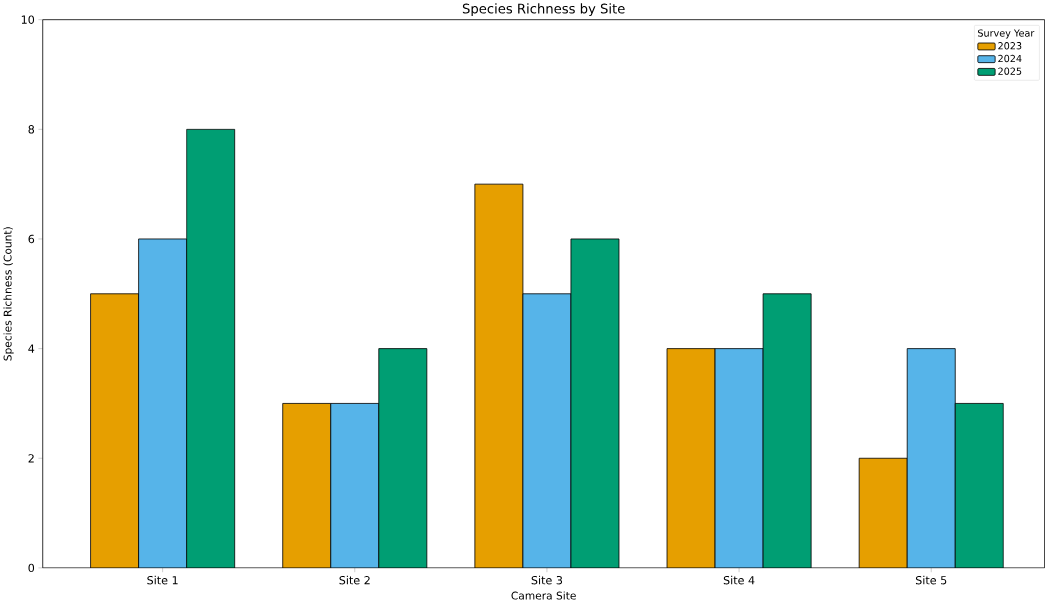  I want to click on x-tick-label: Site 4, so click(739, 580).